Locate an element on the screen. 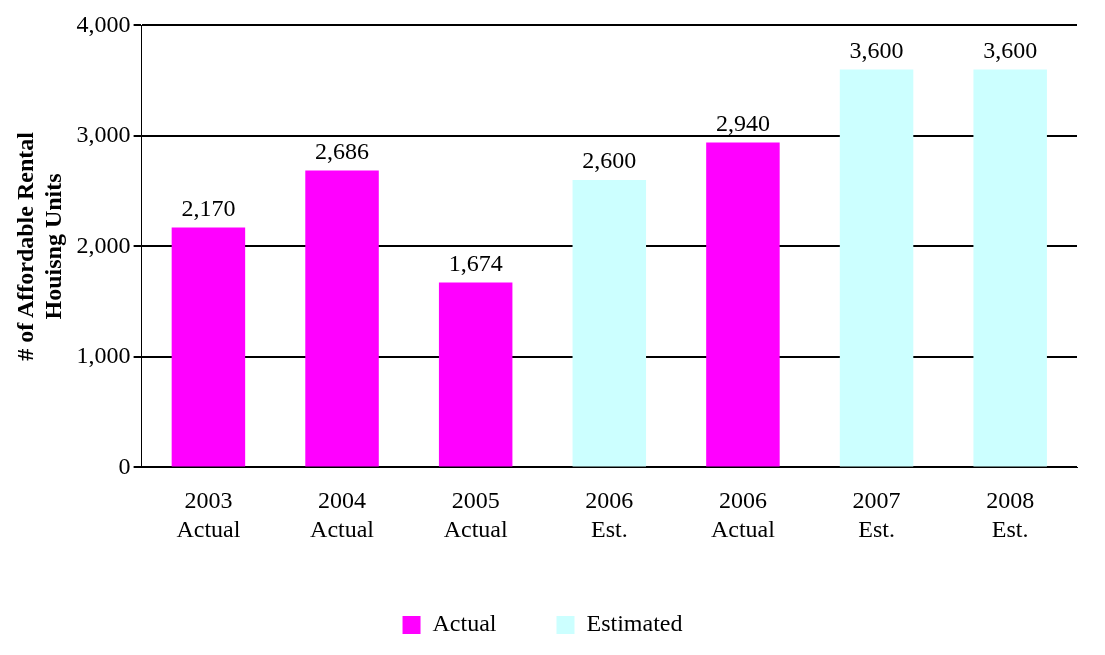  y-tick-label: 1,000 is located at coordinates (103, 355).